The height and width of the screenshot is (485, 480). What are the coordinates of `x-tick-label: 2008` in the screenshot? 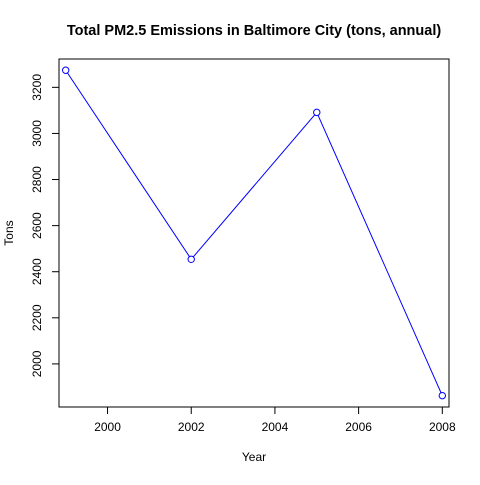 It's located at (442, 427).